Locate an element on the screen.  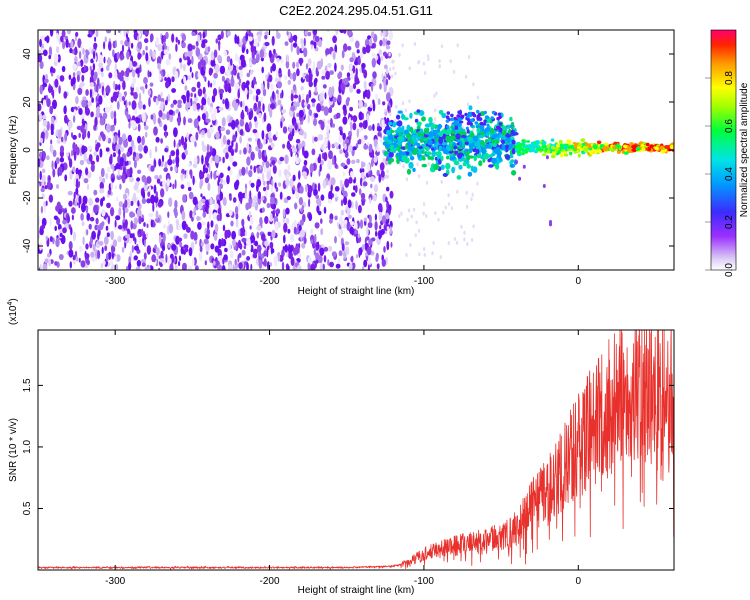
x-tick-label: 0 is located at coordinates (579, 281).